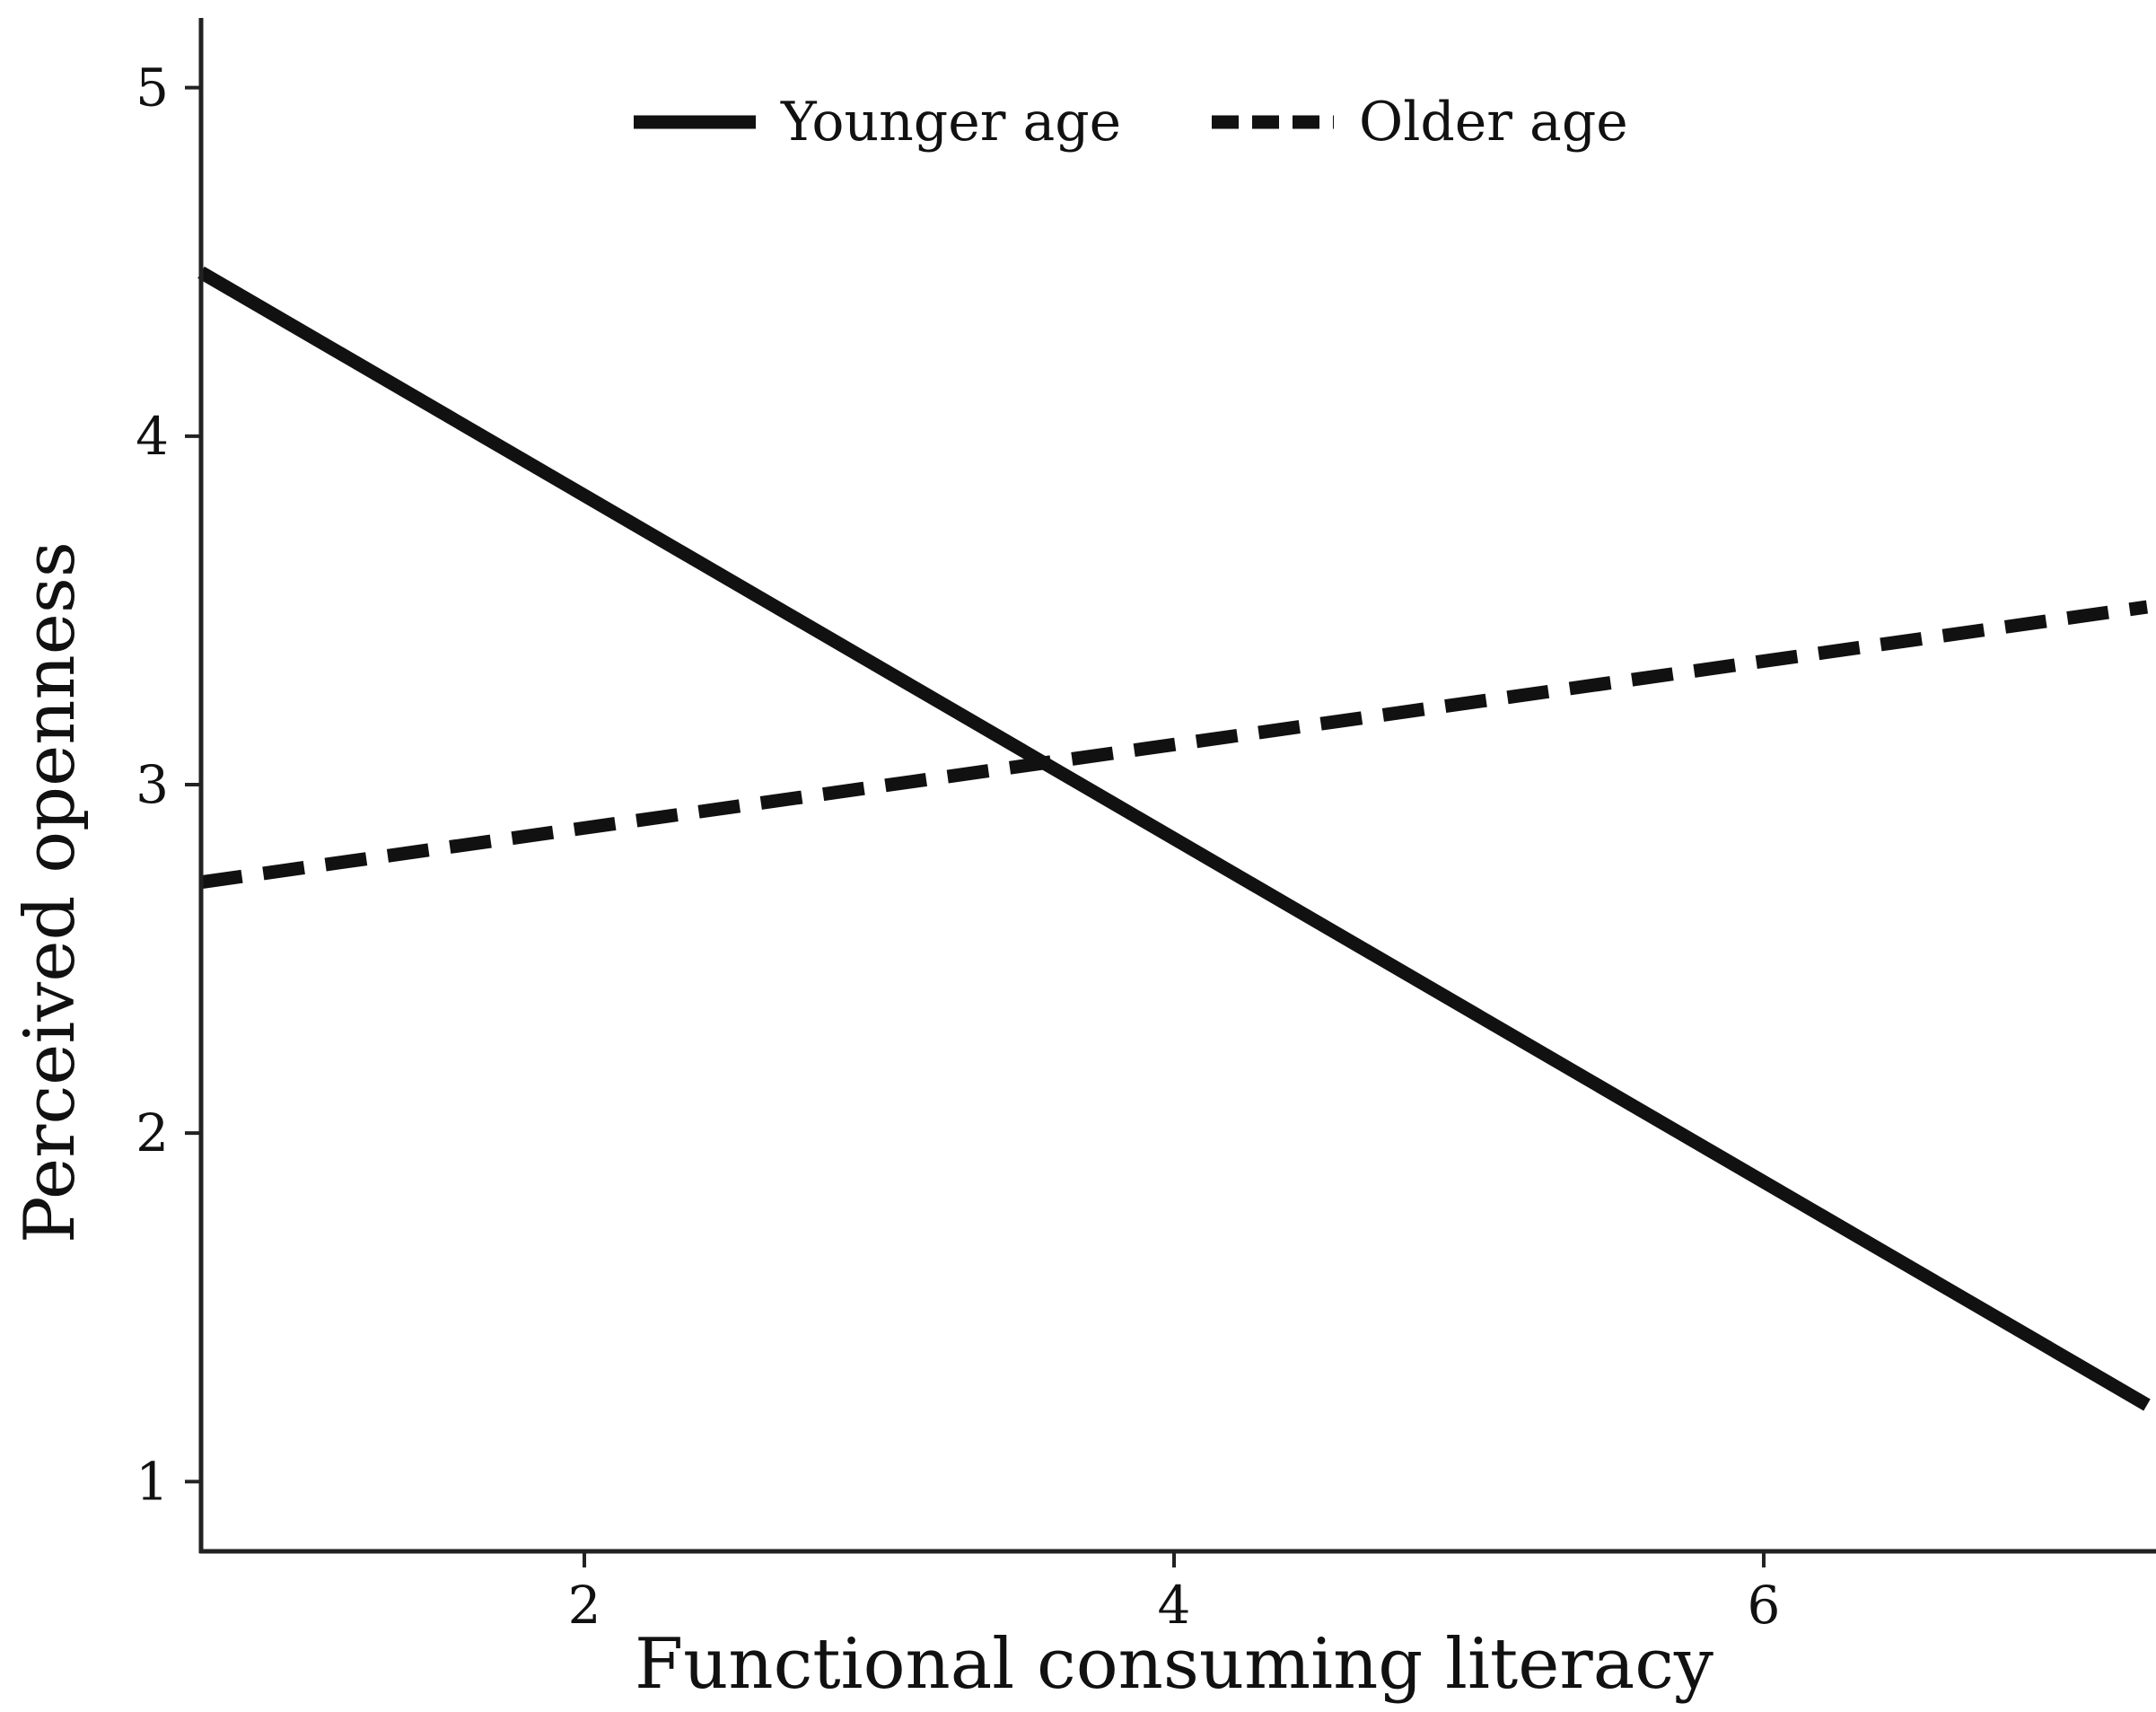 The image size is (2156, 1712). Describe the element at coordinates (152, 436) in the screenshot. I see `y-tick-label: 4` at that location.